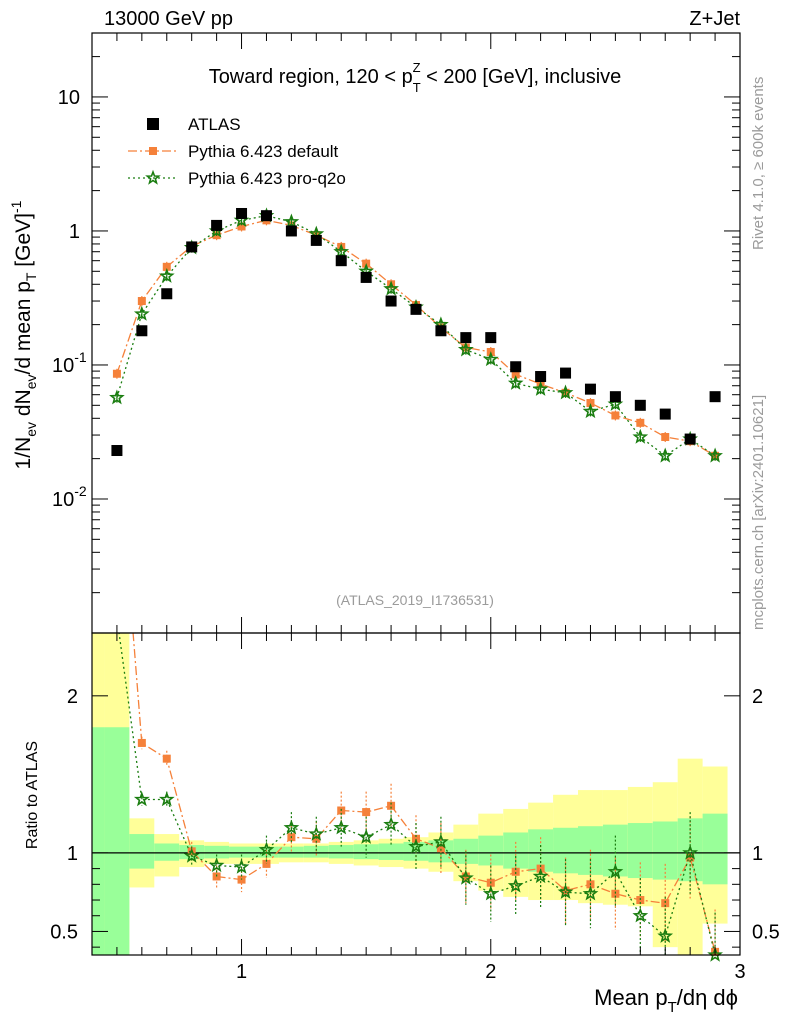 The image size is (786, 1024). I want to click on ratio-y-axis-label: Ratio to ATLAS, so click(32, 795).